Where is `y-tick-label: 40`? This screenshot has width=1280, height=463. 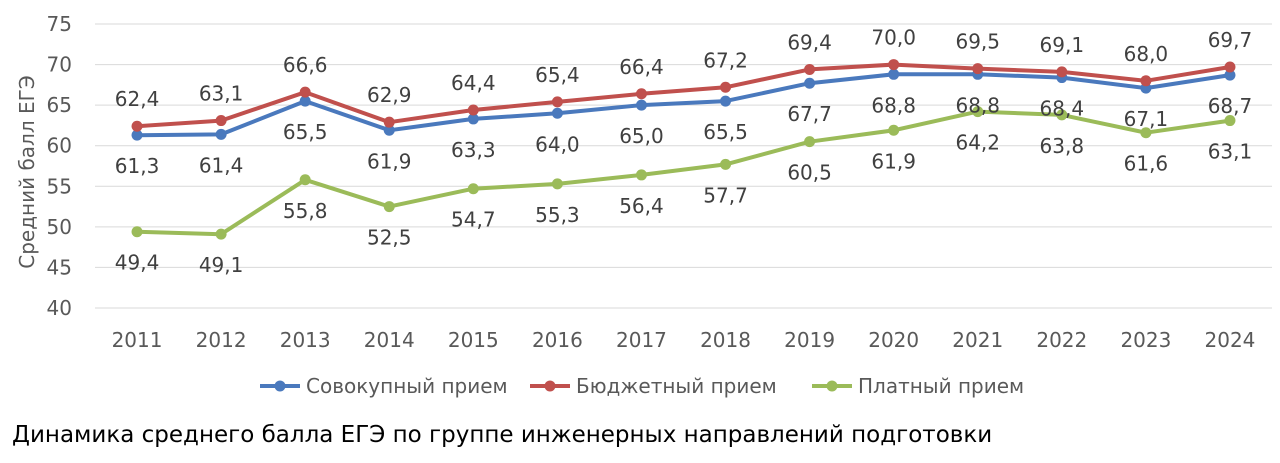 y-tick-label: 40 is located at coordinates (59, 308).